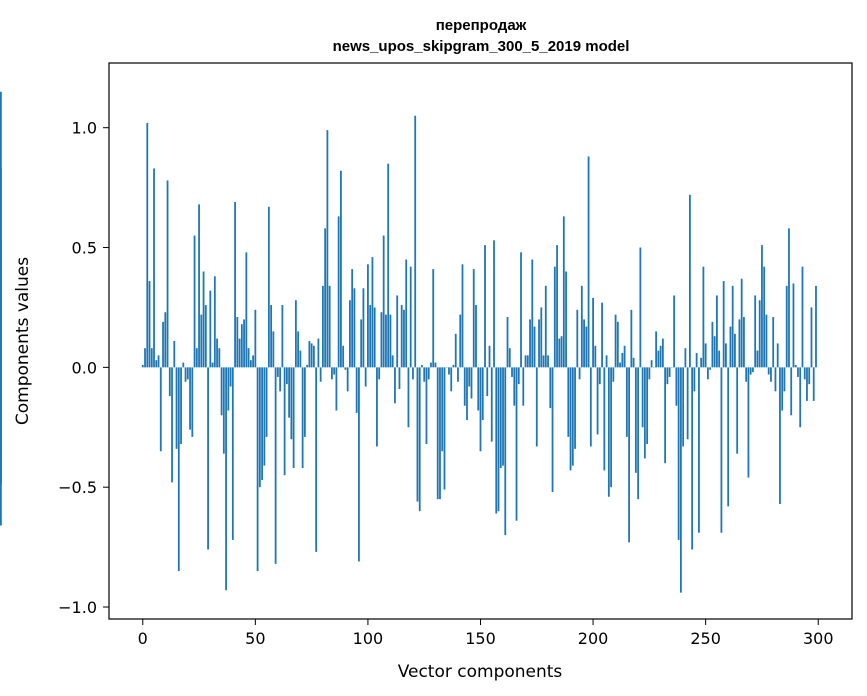 Image resolution: width=867 pixels, height=696 pixels. Describe the element at coordinates (84, 128) in the screenshot. I see `y-tick-label: 1.0` at that location.